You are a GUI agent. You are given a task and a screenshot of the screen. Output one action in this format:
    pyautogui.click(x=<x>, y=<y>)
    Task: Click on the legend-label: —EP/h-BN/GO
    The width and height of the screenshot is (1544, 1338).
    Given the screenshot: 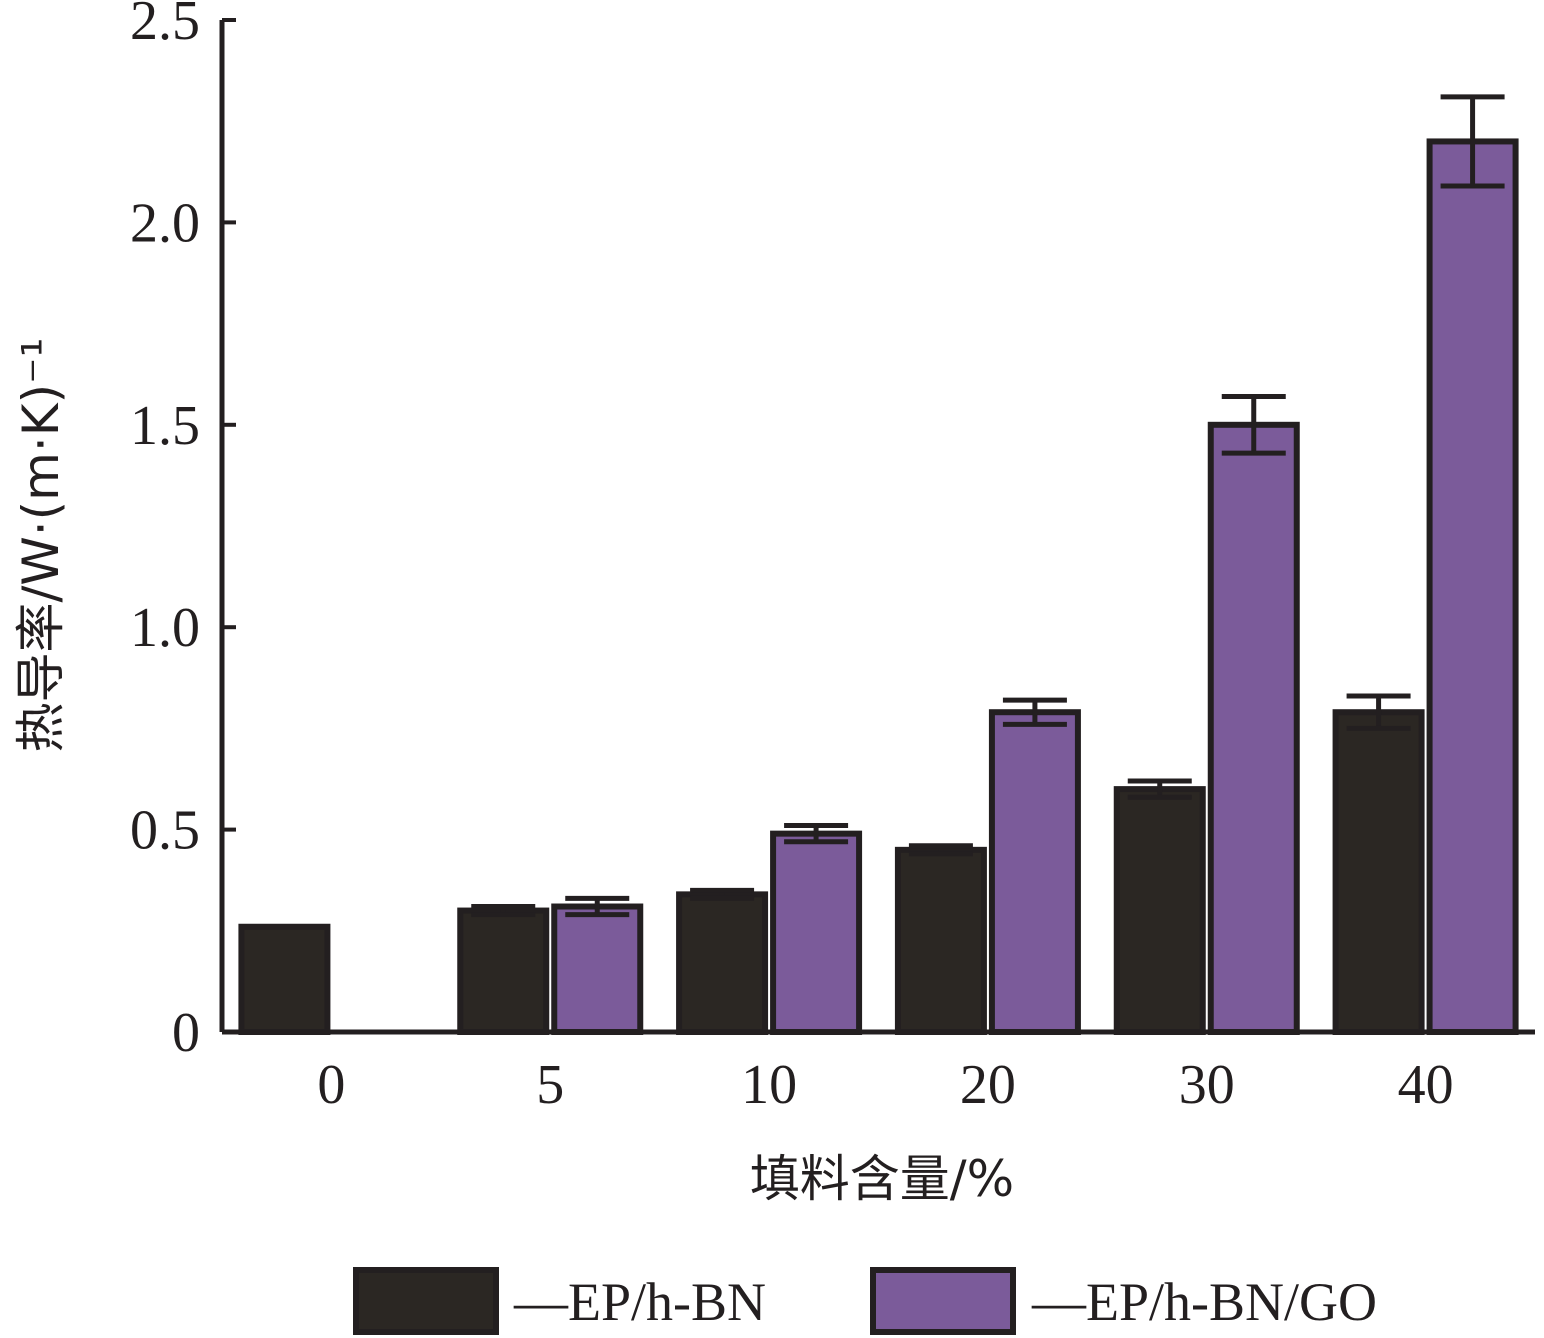 What is the action you would take?
    pyautogui.click(x=1204, y=1302)
    